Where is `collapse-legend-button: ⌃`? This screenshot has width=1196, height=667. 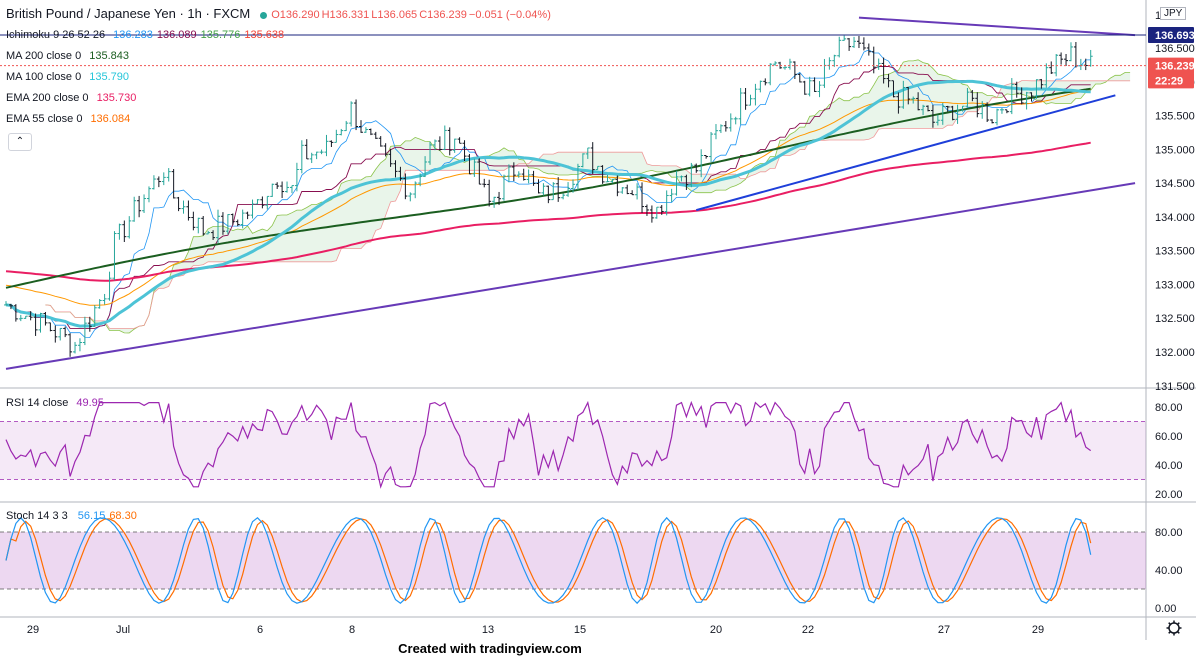 collapse-legend-button: ⌃ is located at coordinates (20, 142).